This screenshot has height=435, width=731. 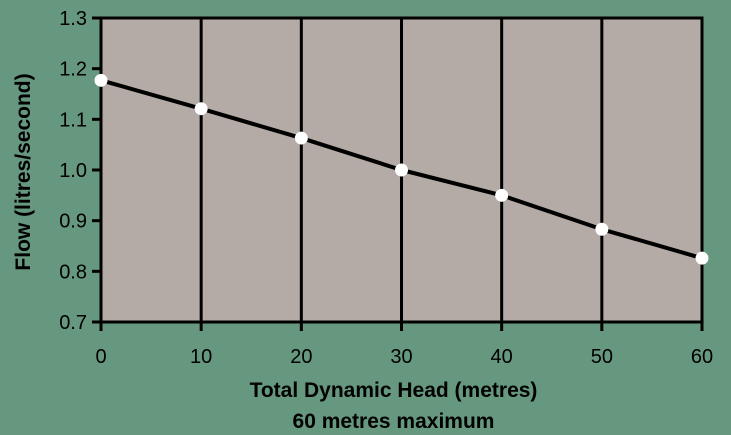 I want to click on x-tick-labels: 0 10 20 30 40 50 60, so click(x=404, y=357).